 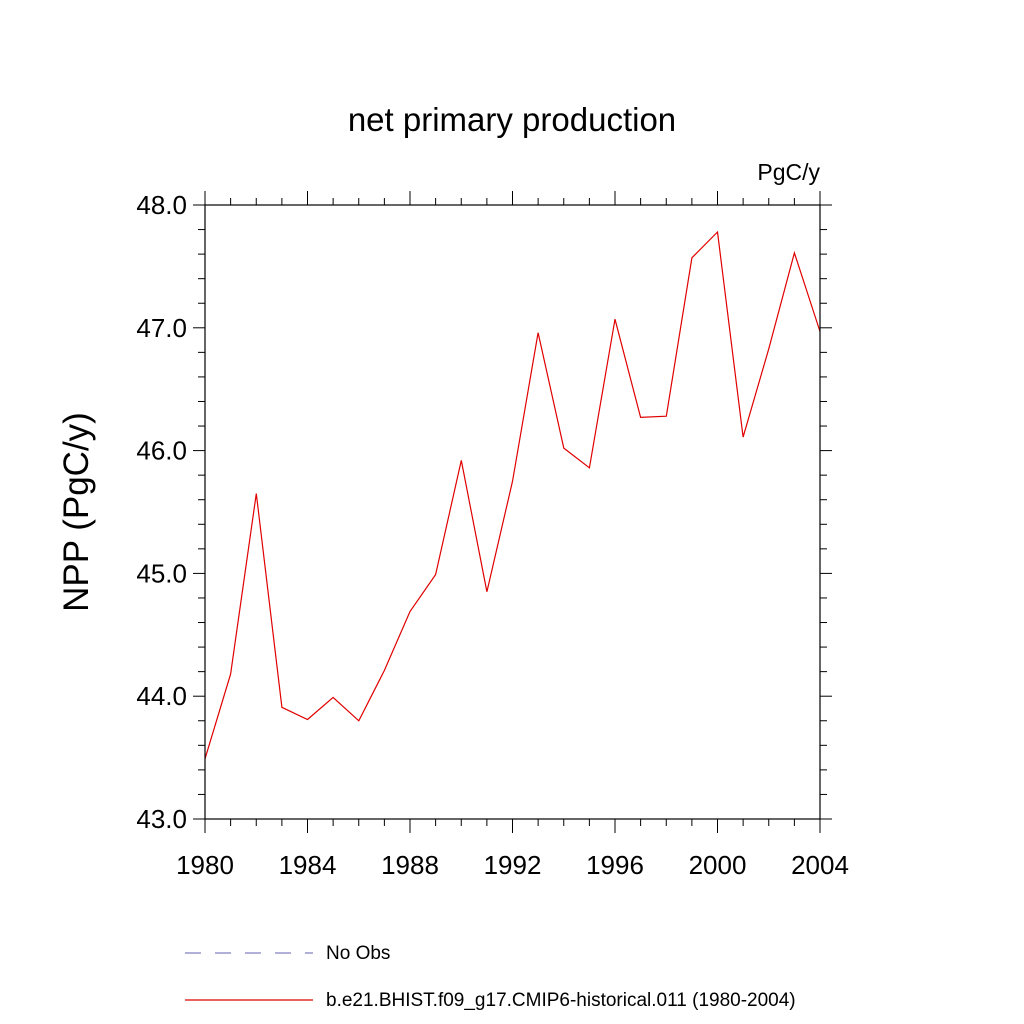 I want to click on x-axis-tick-labels: 1980 1984 1988 1992 1996 2000 2004, so click(x=512, y=865).